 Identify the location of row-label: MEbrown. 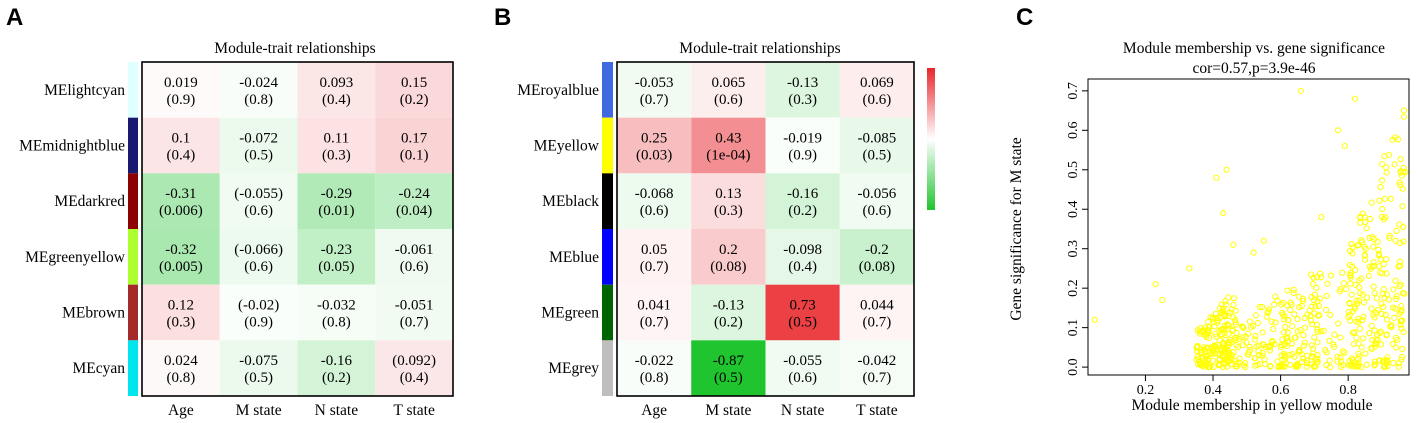
(93, 313).